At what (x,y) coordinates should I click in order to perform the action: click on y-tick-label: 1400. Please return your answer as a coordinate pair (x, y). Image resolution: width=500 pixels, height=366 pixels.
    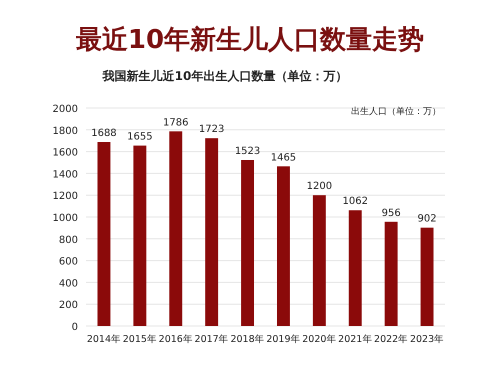
    Looking at the image, I should click on (65, 174).